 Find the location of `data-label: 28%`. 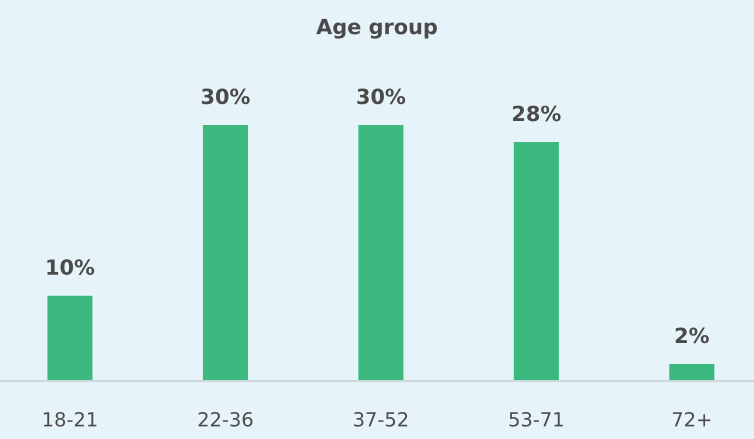

data-label: 28% is located at coordinates (537, 114).